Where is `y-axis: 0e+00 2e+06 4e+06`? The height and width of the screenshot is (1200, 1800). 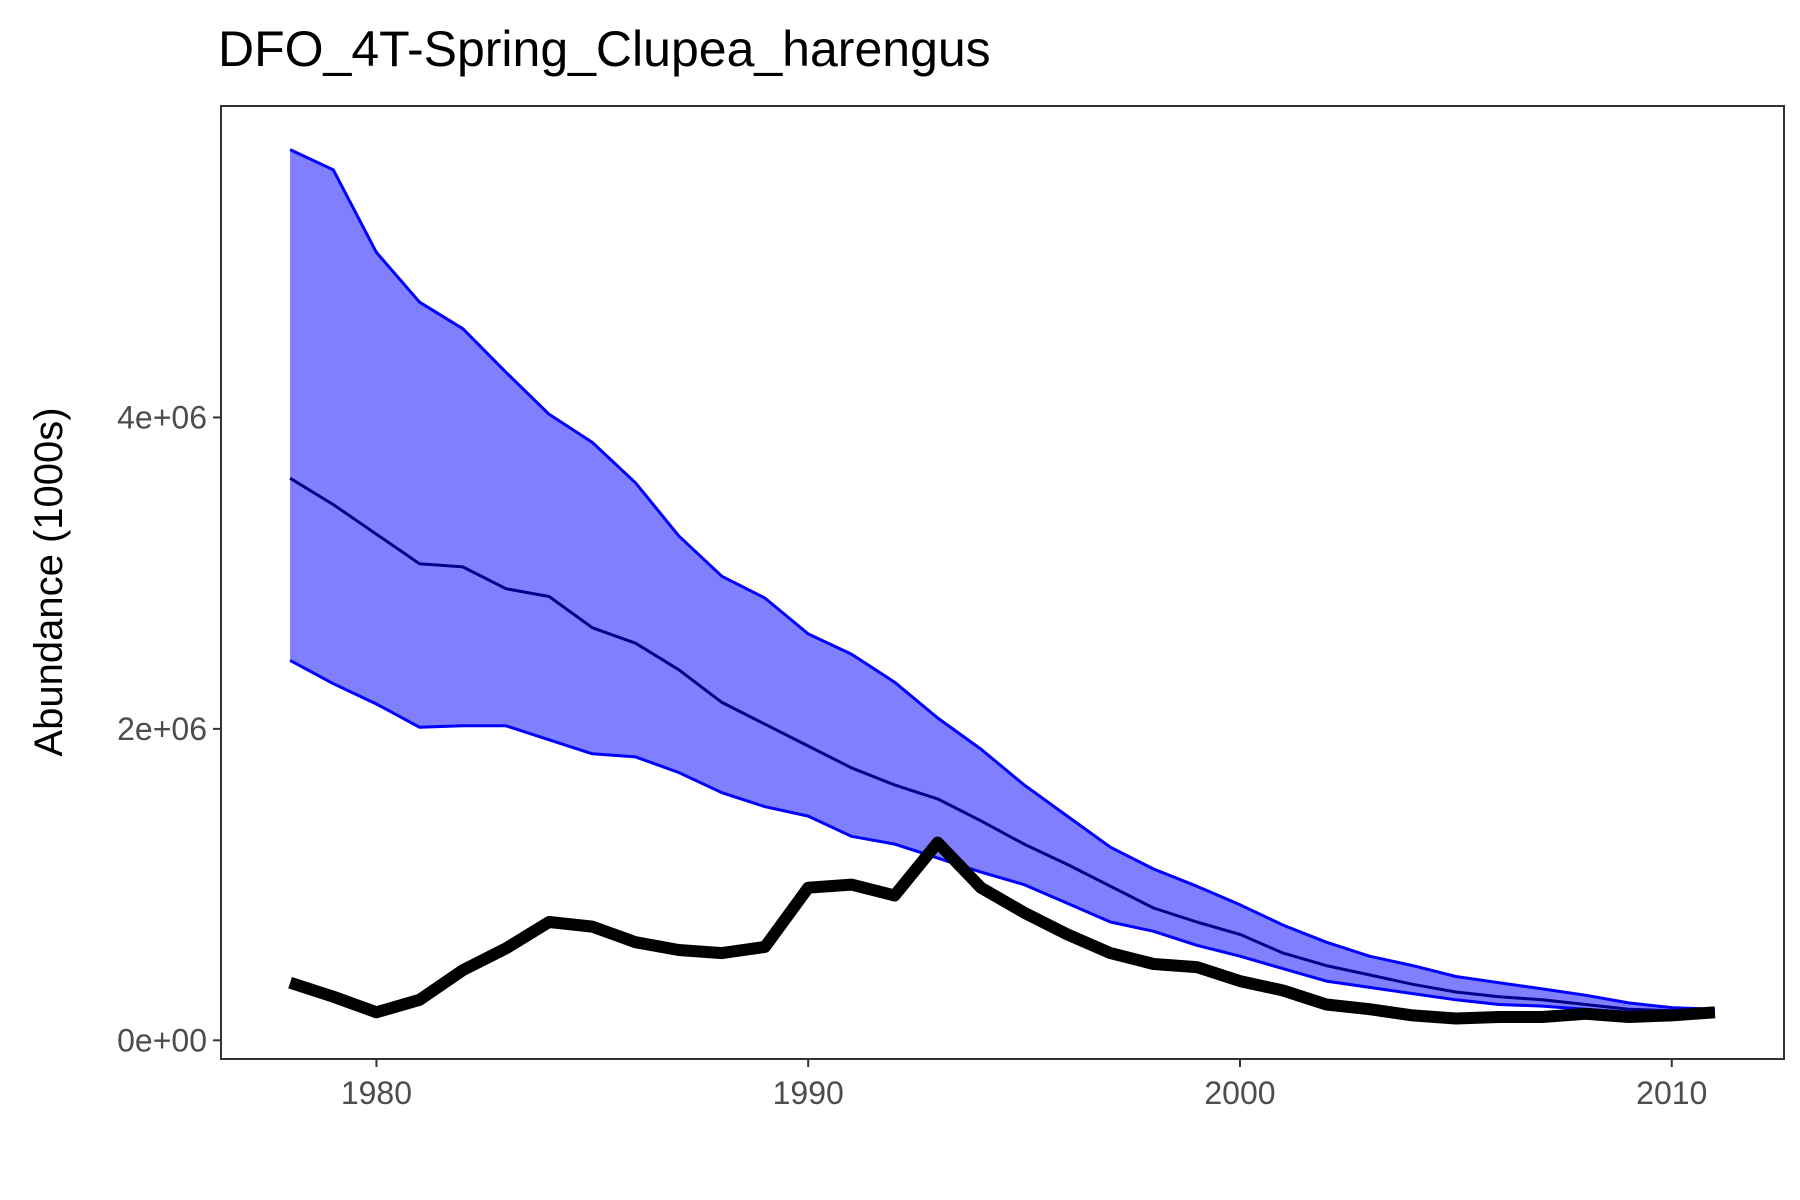 y-axis: 0e+00 2e+06 4e+06 is located at coordinates (169, 728).